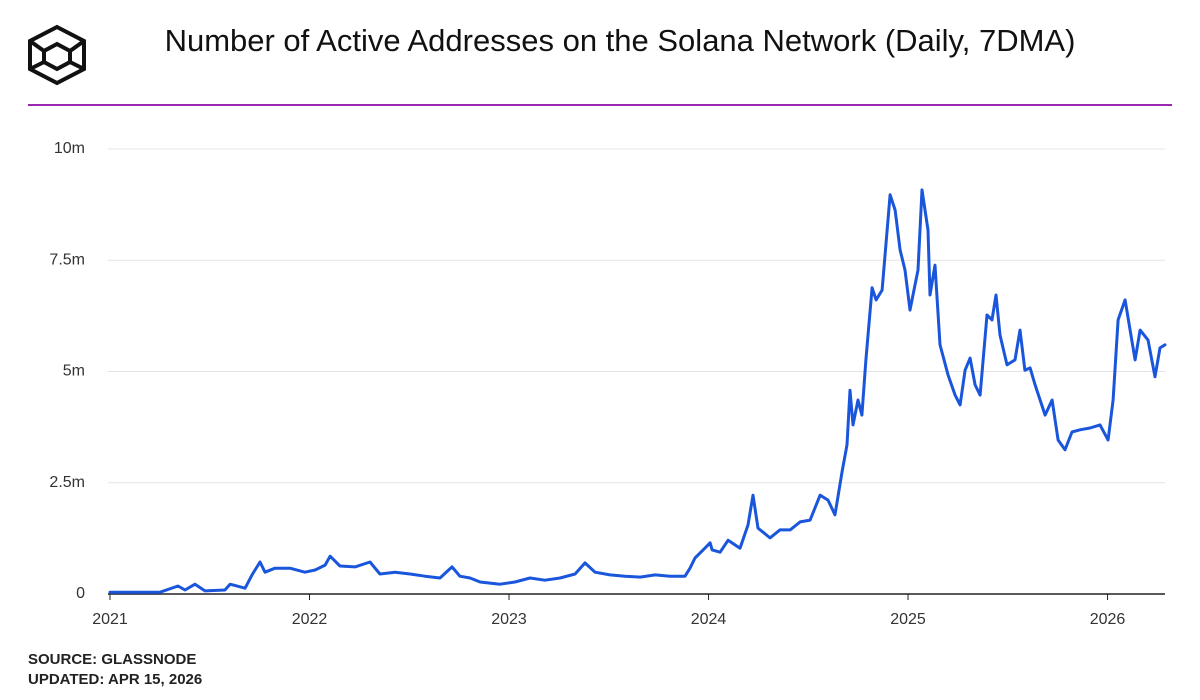  What do you see at coordinates (112, 659) in the screenshot?
I see `source: SOURCE: GLASSNODE` at bounding box center [112, 659].